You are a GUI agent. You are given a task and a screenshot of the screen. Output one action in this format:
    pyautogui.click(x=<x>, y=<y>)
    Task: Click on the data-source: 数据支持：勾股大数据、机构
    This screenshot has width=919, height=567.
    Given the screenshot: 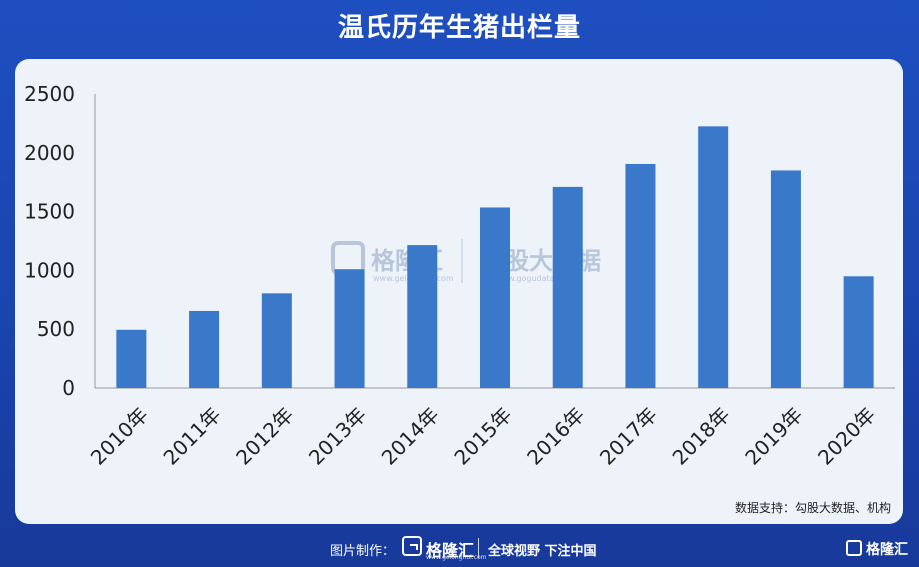 What is the action you would take?
    pyautogui.click(x=812, y=508)
    